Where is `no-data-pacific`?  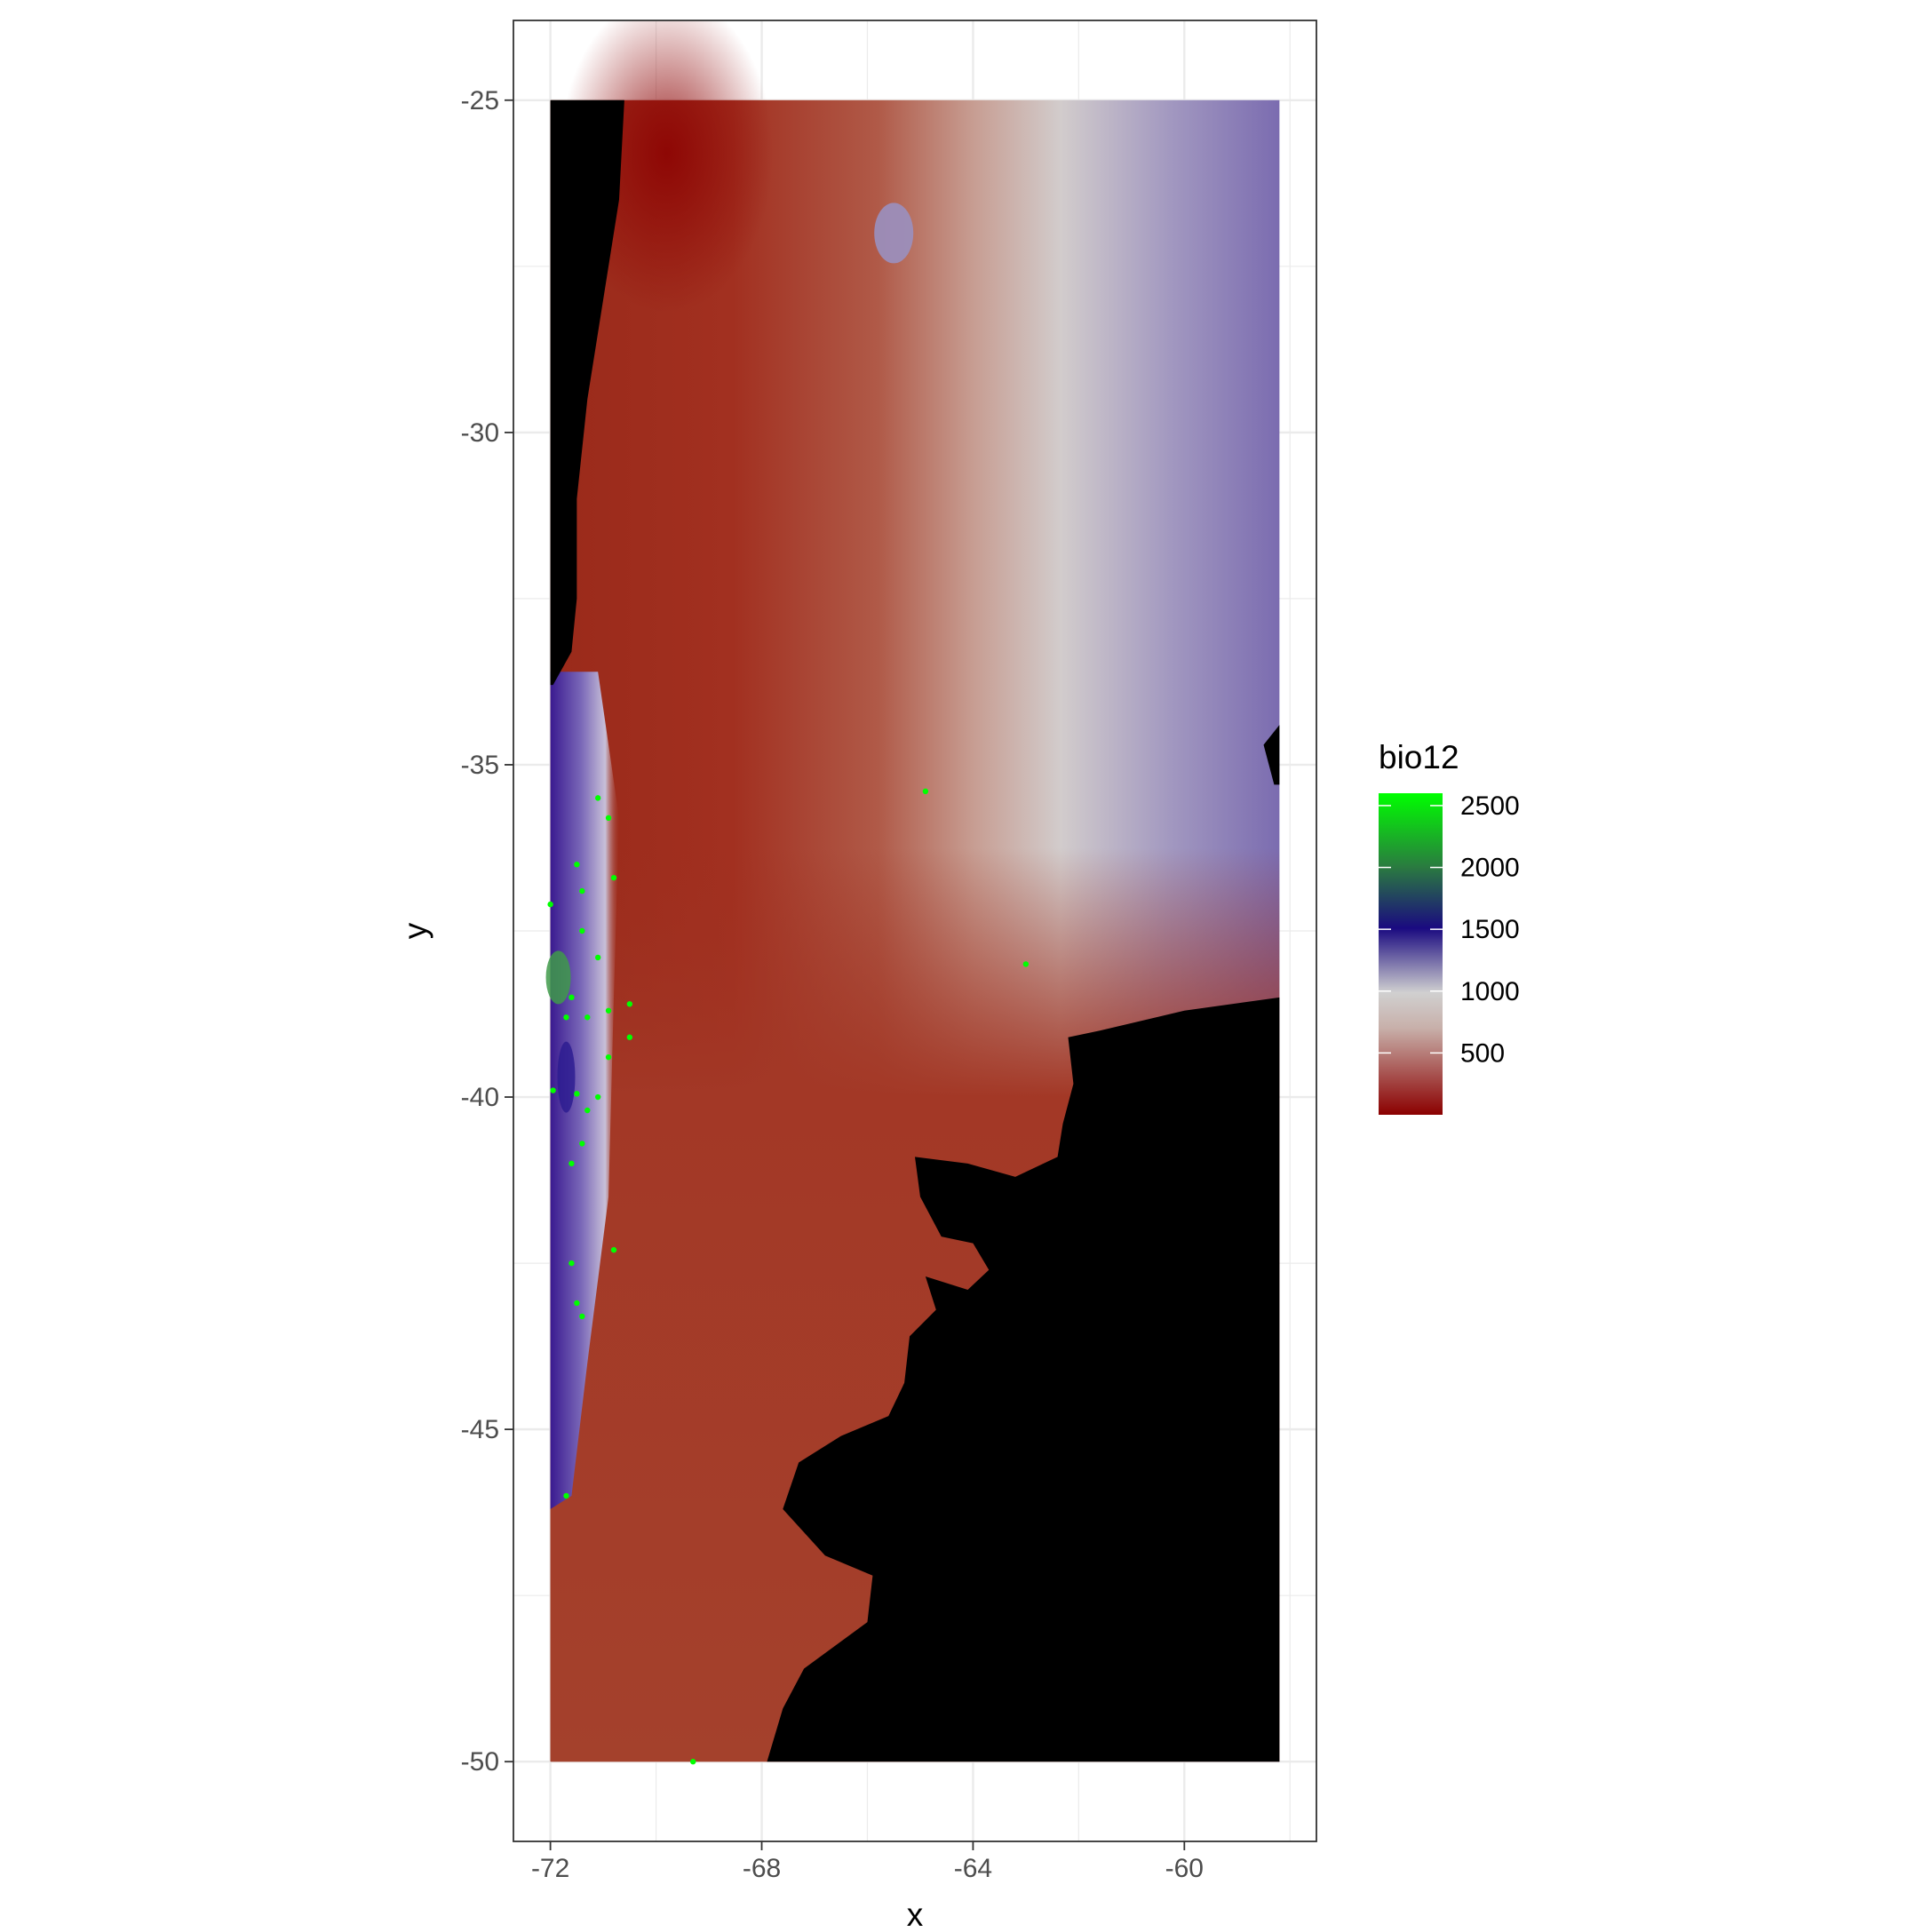
no-data-pacific is located at coordinates (587, 392).